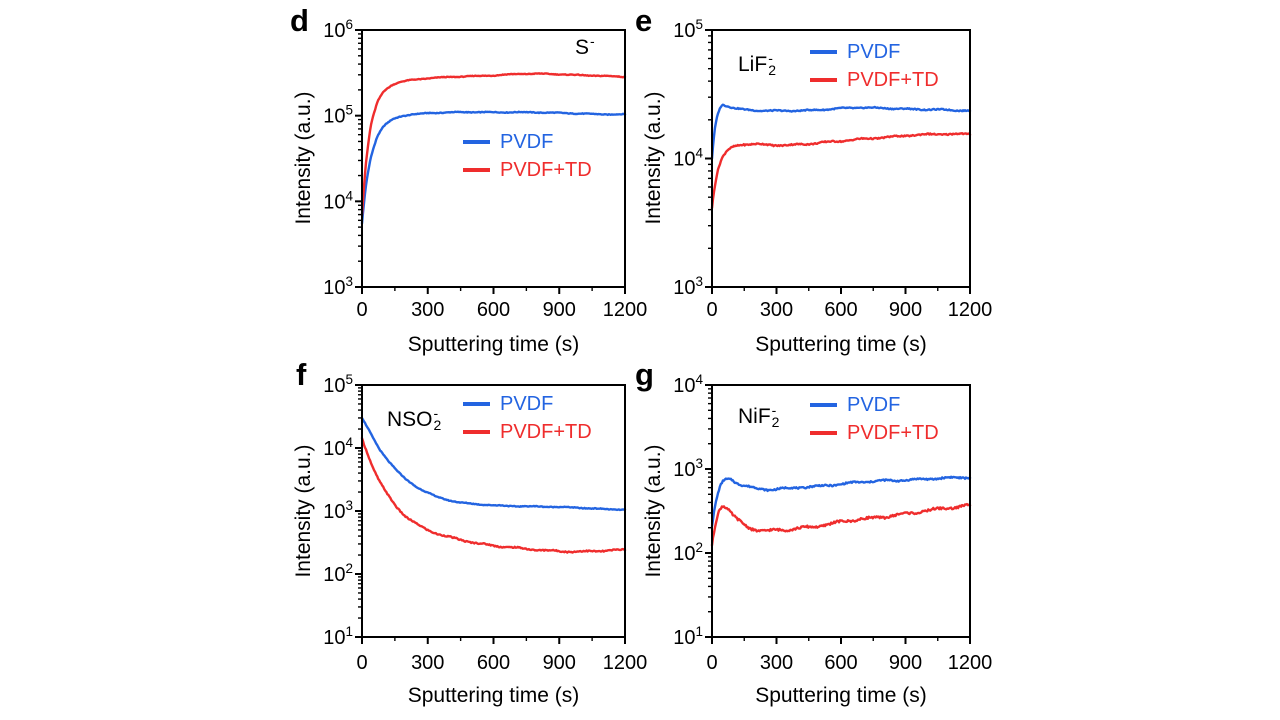  What do you see at coordinates (301, 374) in the screenshot?
I see `panel-letter-f: f` at bounding box center [301, 374].